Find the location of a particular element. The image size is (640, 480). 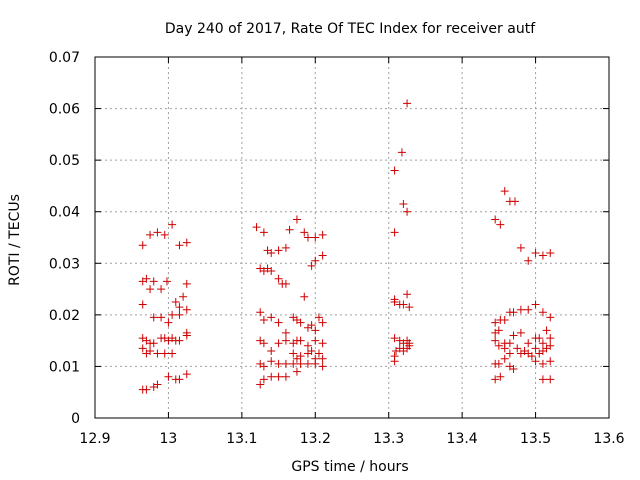

y-tick-label: 0.06 is located at coordinates (64, 110).